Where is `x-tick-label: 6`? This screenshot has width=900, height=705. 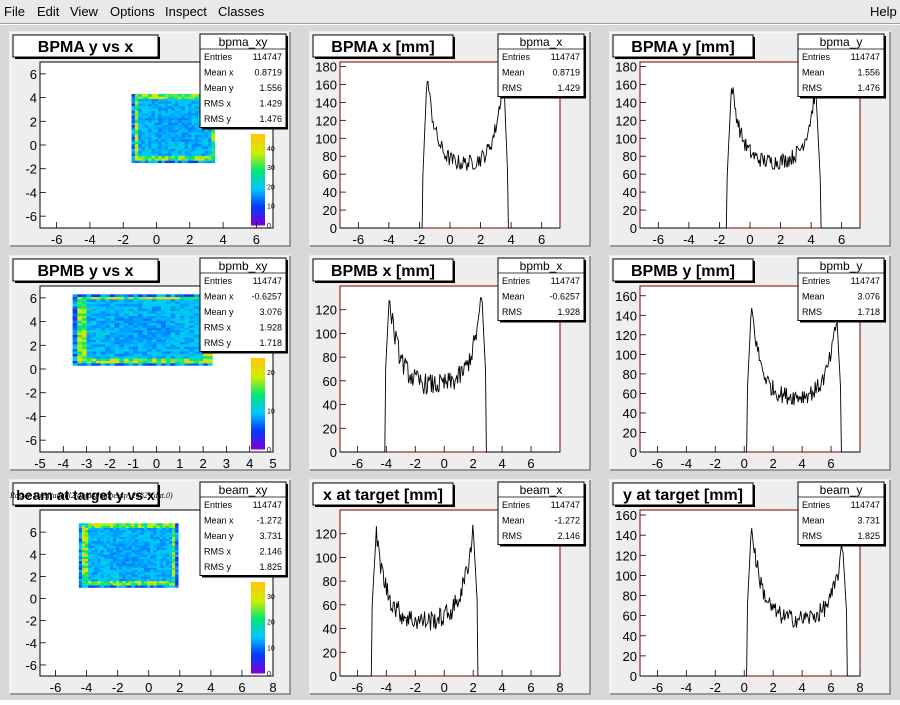
x-tick-label: 6 is located at coordinates (830, 687).